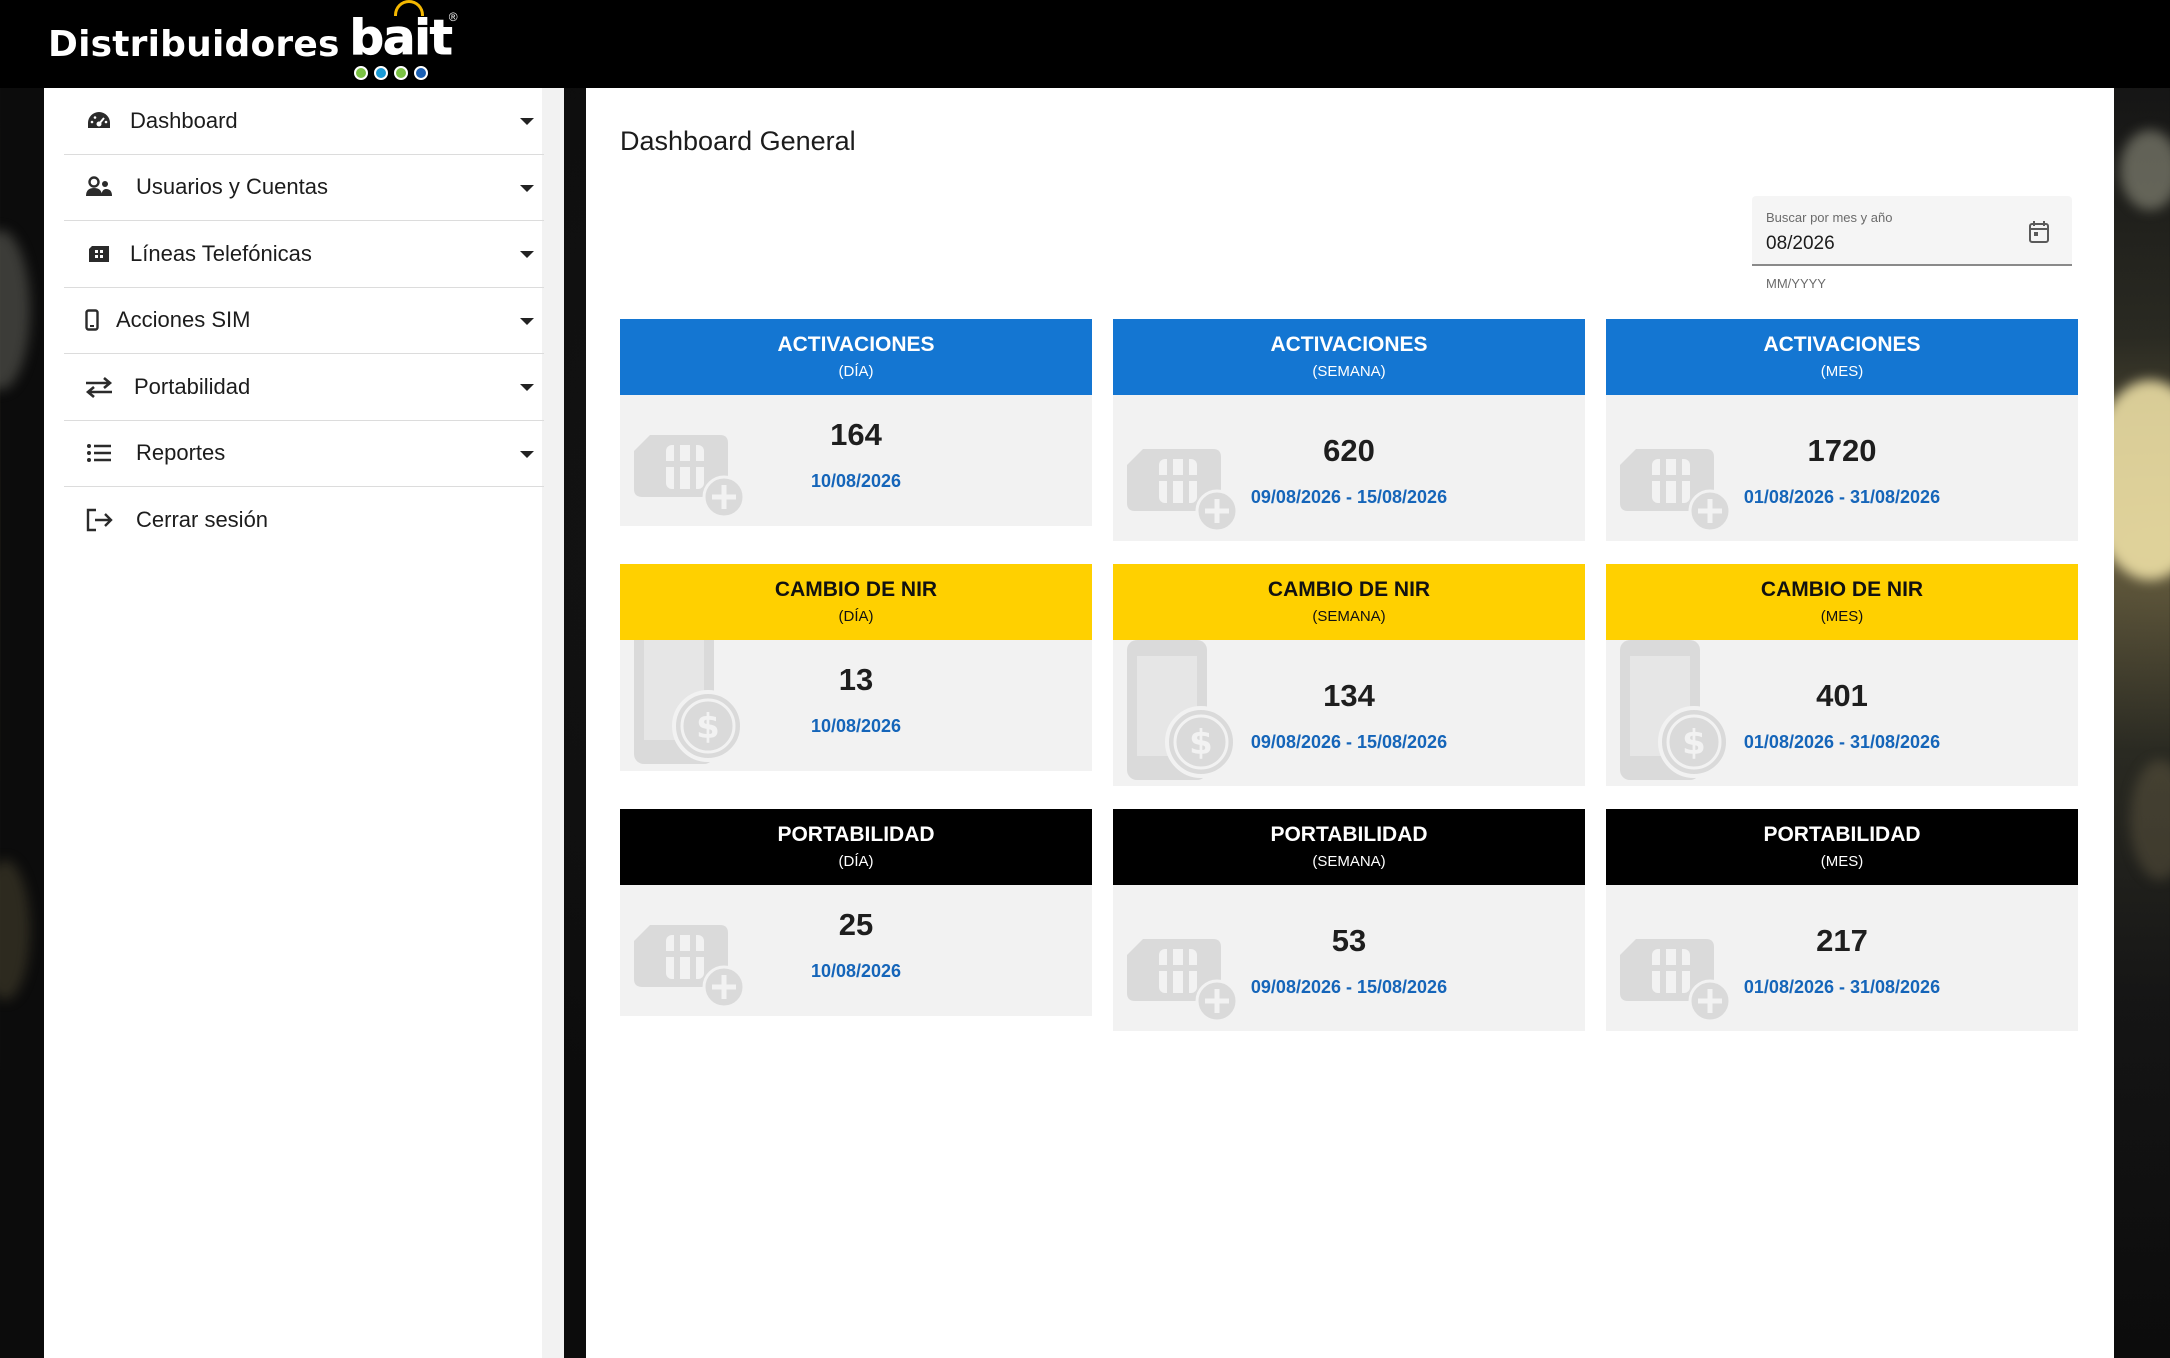 The width and height of the screenshot is (2170, 1358). Describe the element at coordinates (1349, 450) in the screenshot. I see `card-value: 620` at that location.